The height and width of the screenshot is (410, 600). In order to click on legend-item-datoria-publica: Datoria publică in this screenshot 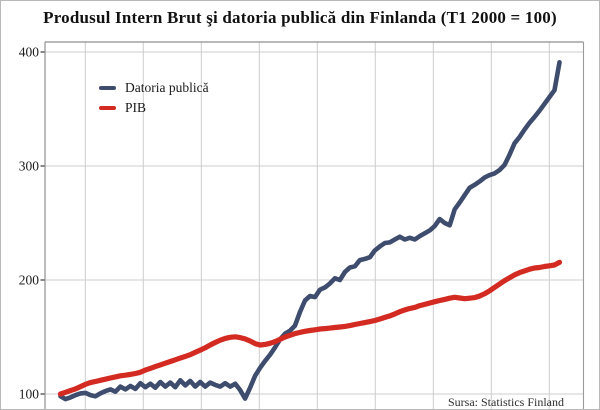, I will do `click(154, 87)`.